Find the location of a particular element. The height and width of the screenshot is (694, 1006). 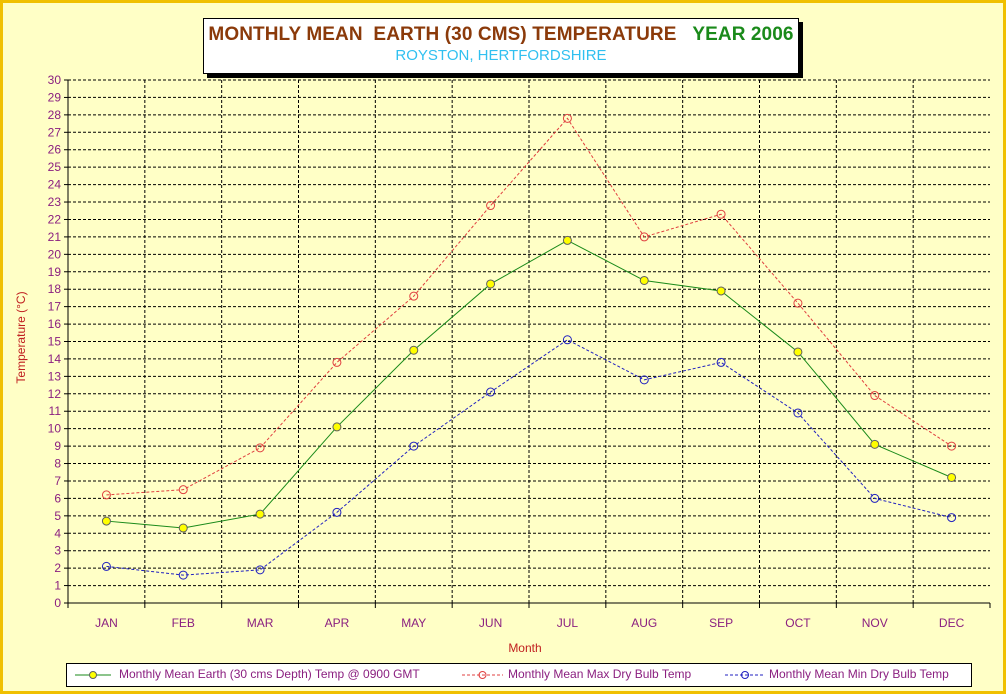

x-tick-label: JAN is located at coordinates (106, 623).